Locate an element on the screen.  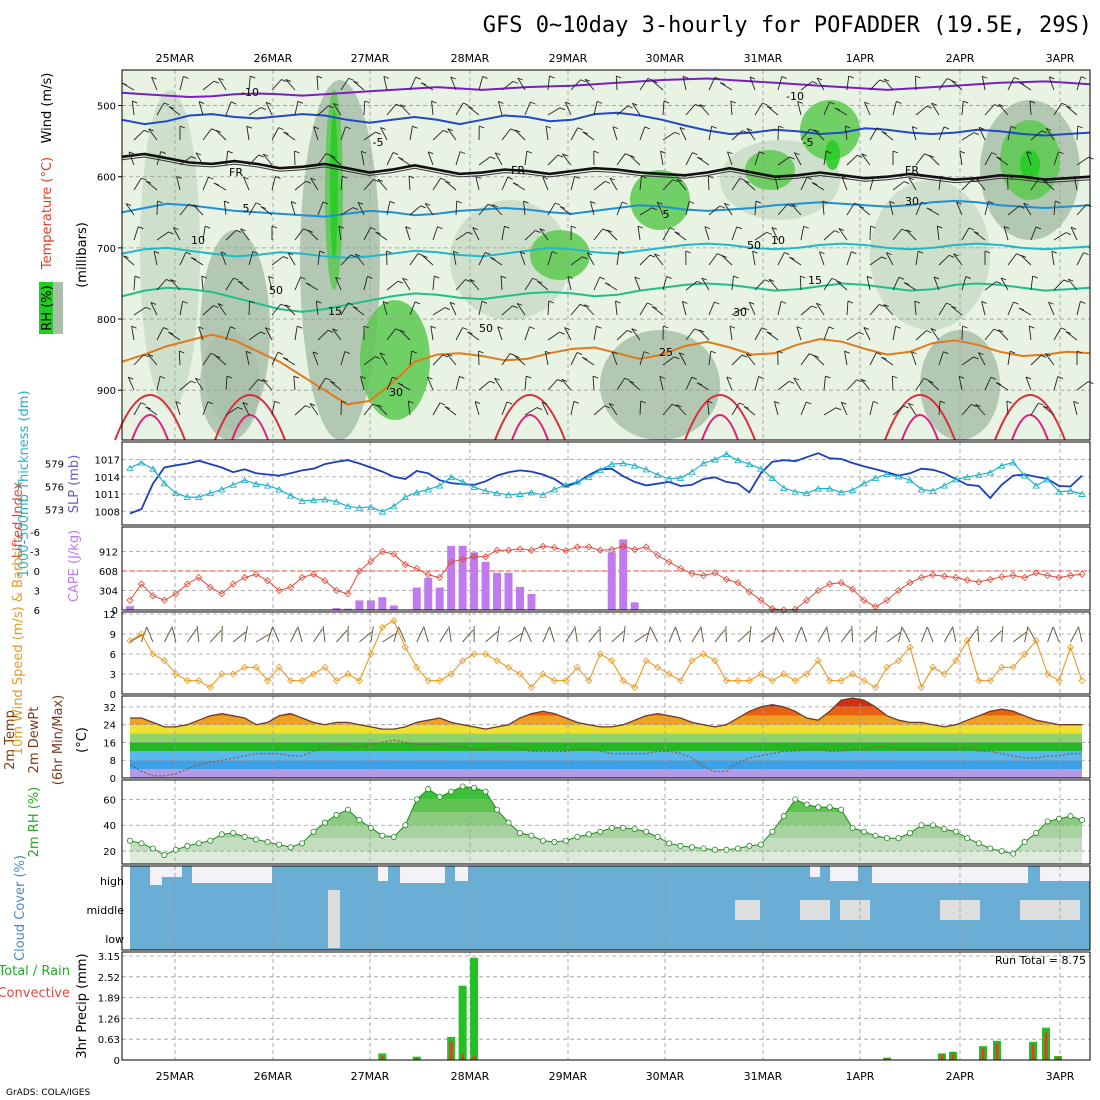
cloud-row-label: low is located at coordinates (114, 939).